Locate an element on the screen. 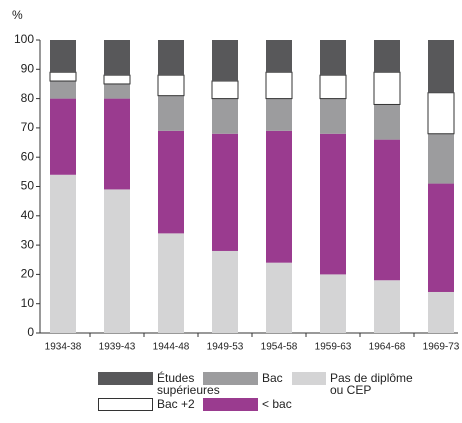 The width and height of the screenshot is (462, 423). x-tick-label: 1959-63 is located at coordinates (333, 347).